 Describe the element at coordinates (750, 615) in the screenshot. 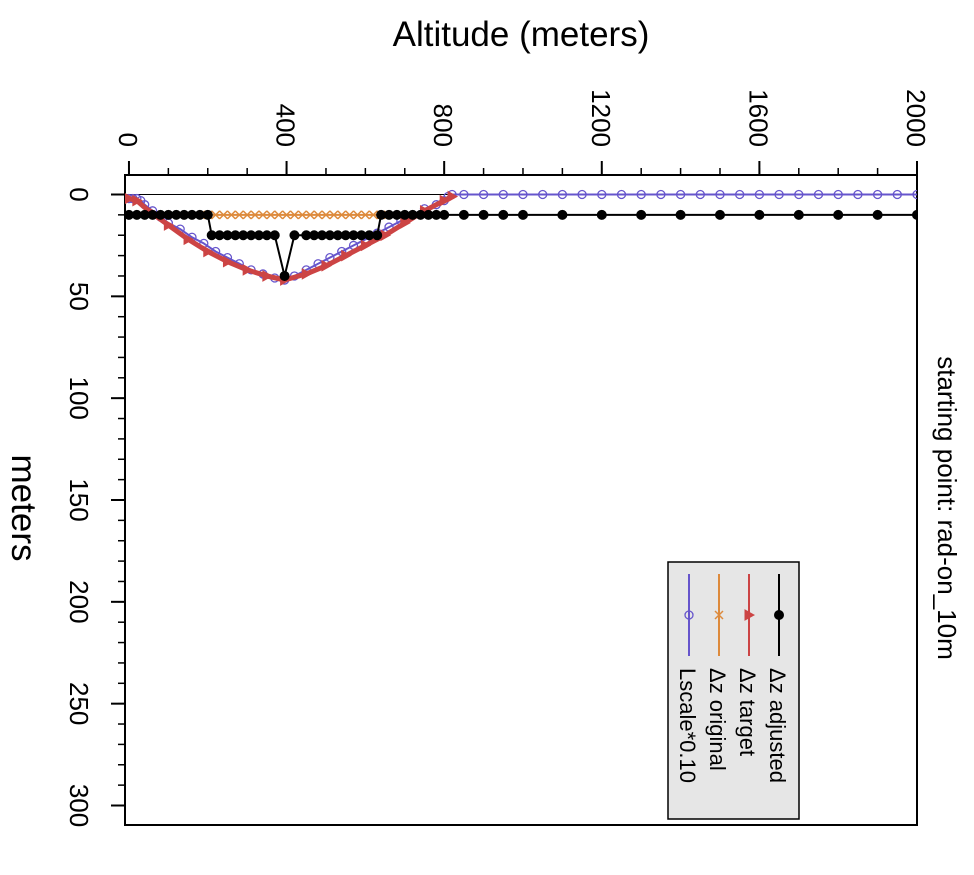

I see `legend-marker-z-target` at that location.